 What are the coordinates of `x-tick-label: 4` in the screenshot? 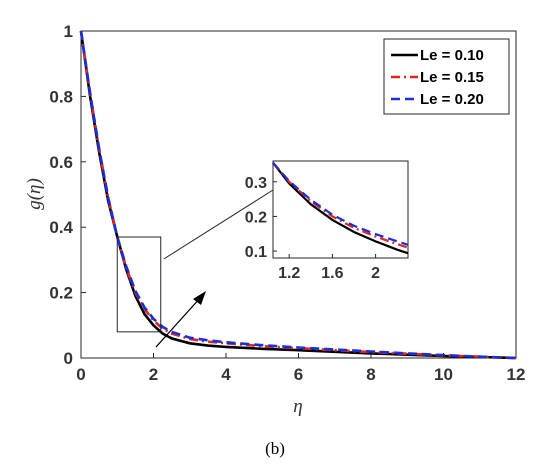 It's located at (226, 374).